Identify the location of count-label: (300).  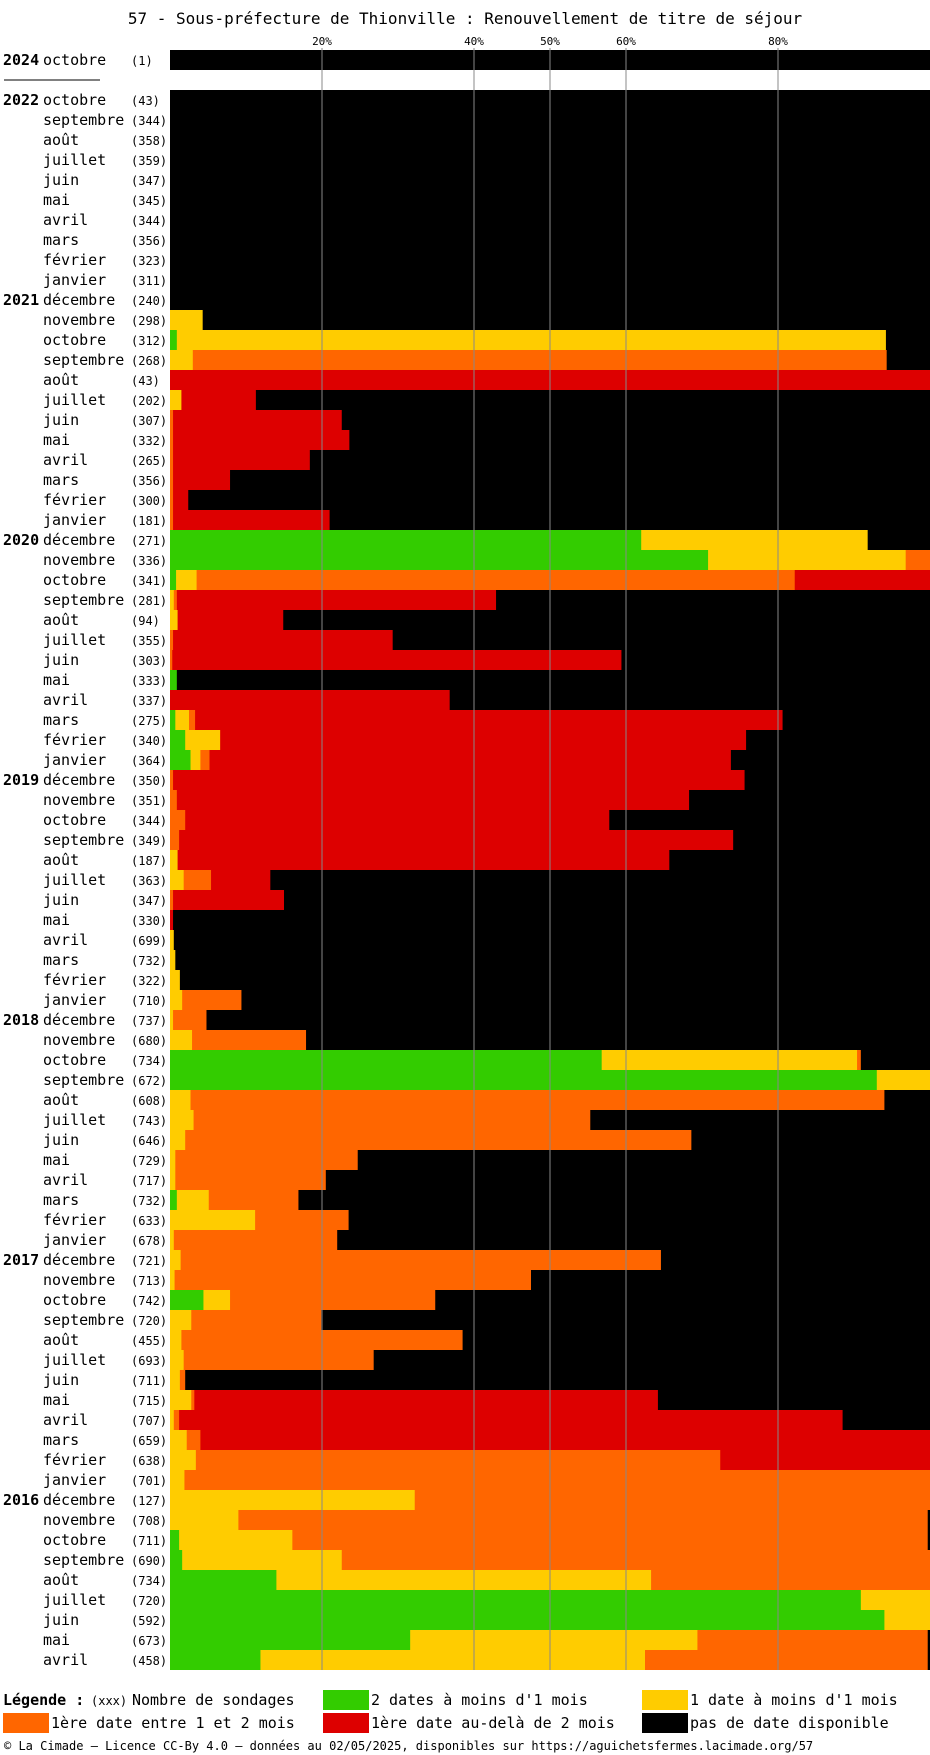
(149, 501).